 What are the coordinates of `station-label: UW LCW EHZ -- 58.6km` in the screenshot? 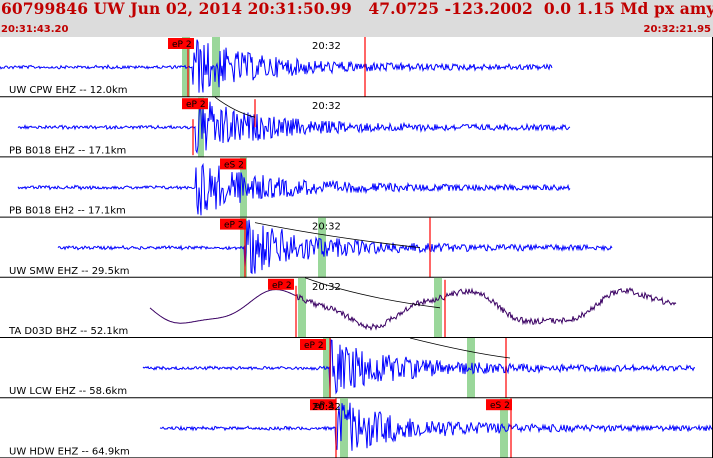 It's located at (68, 391).